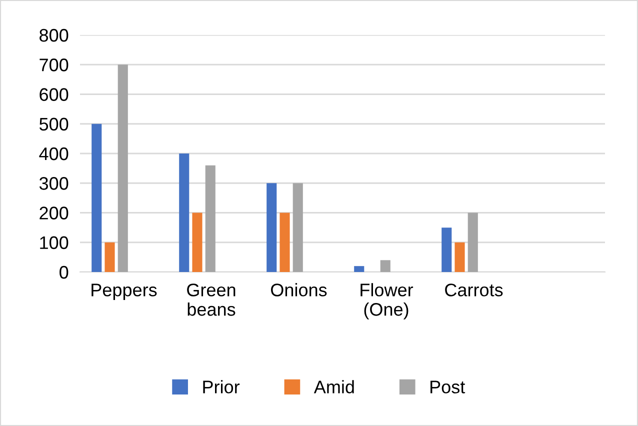 This screenshot has width=638, height=426. I want to click on y-tick-label: 800, so click(54, 35).